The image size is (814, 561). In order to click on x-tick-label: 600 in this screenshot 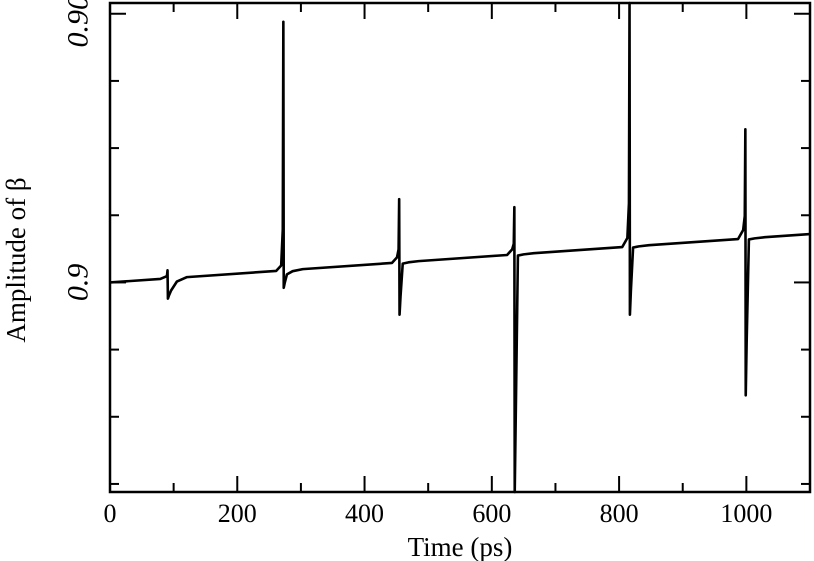, I will do `click(491, 513)`.